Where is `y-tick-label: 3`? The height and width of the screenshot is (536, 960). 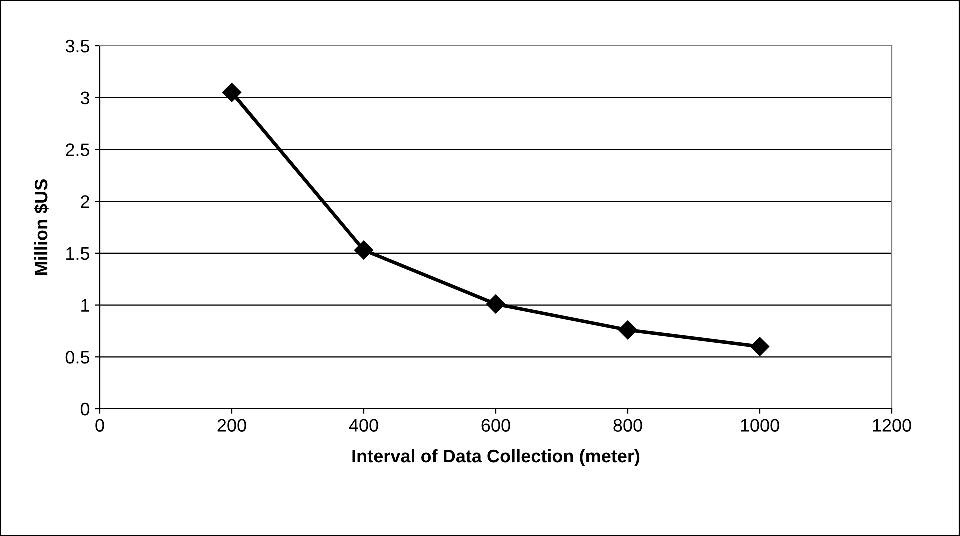 y-tick-label: 3 is located at coordinates (85, 98).